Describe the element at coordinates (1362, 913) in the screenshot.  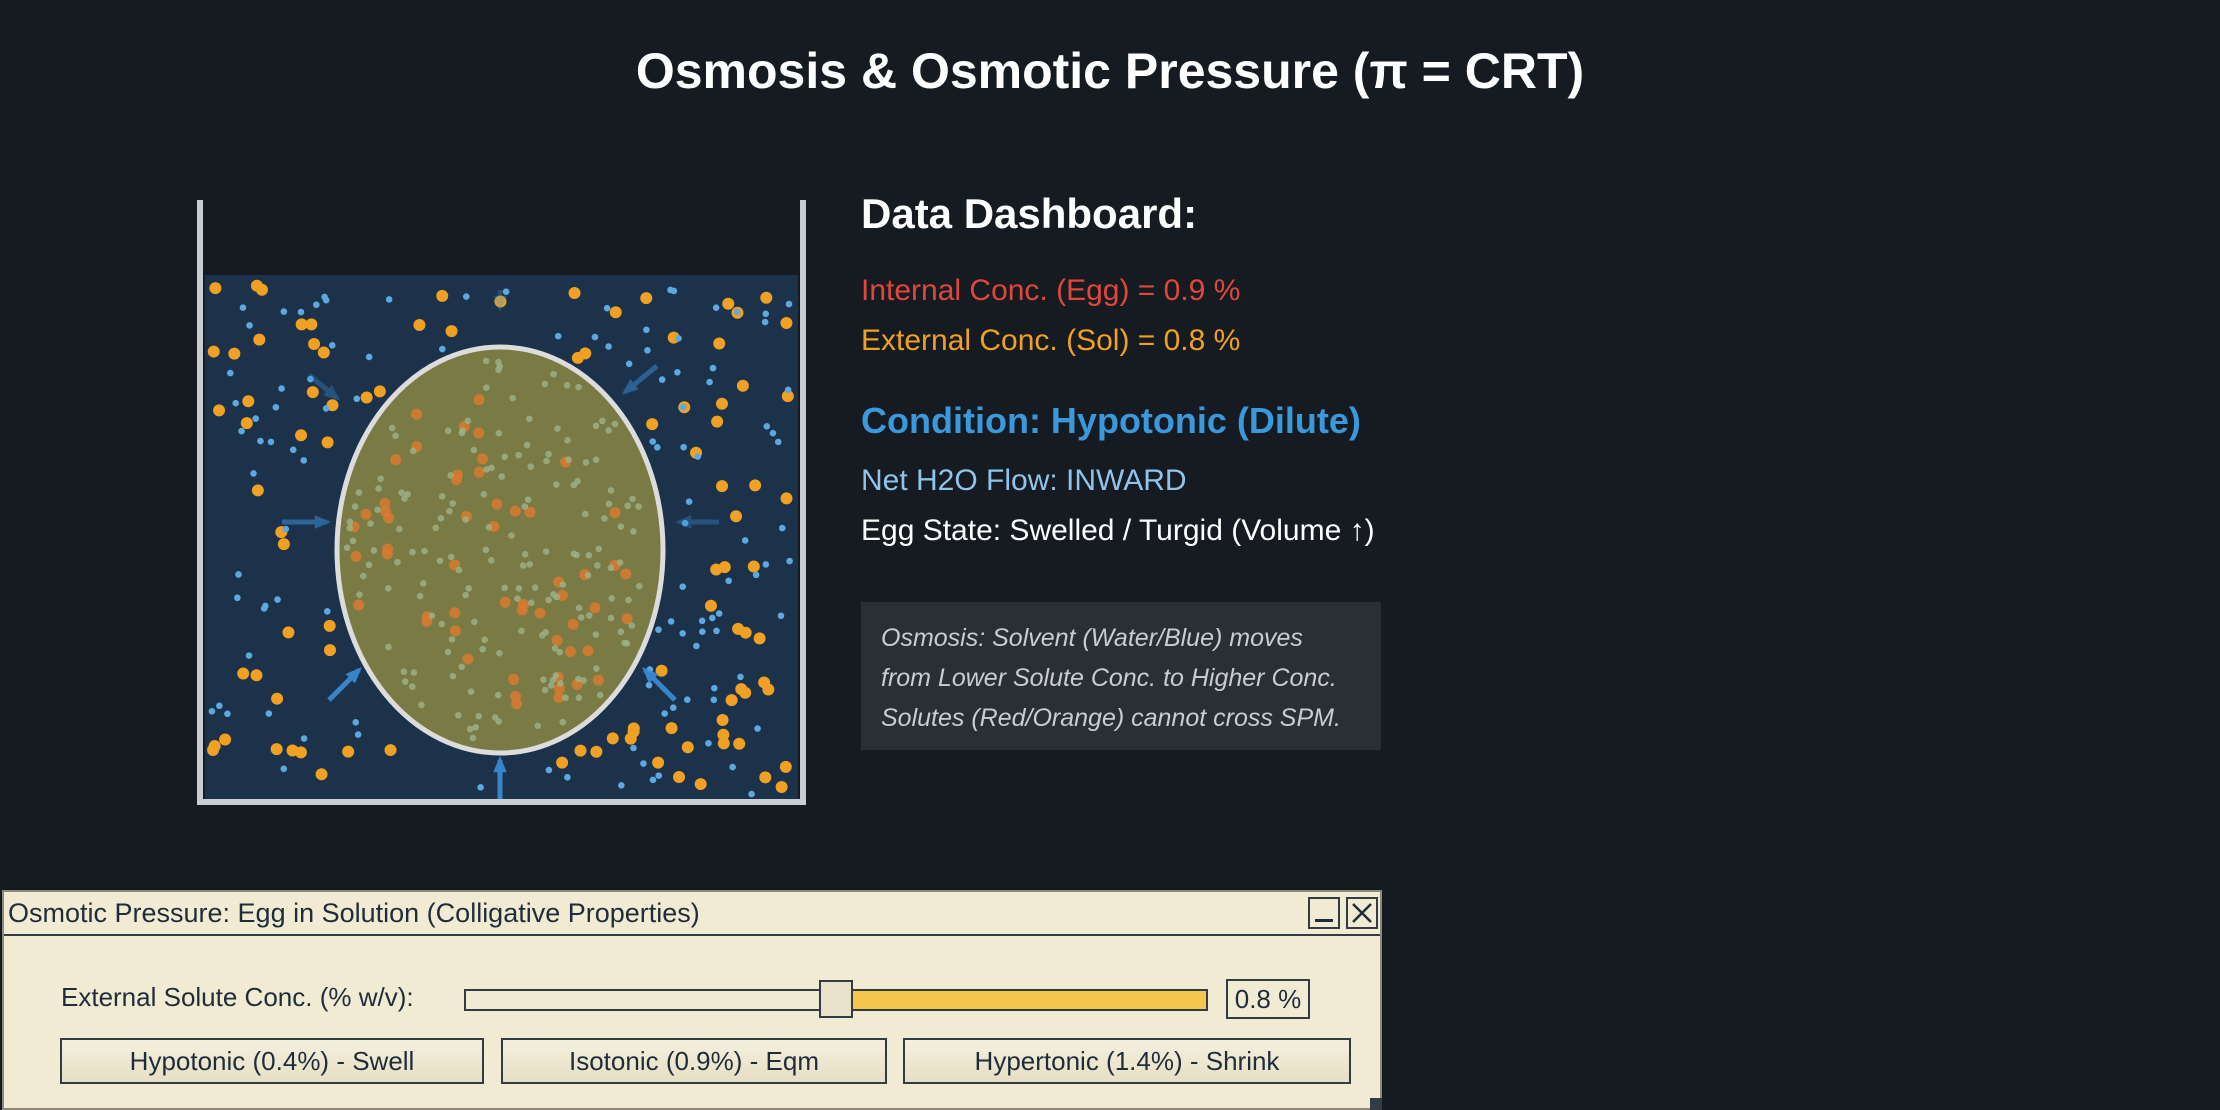
I see `close-icon` at that location.